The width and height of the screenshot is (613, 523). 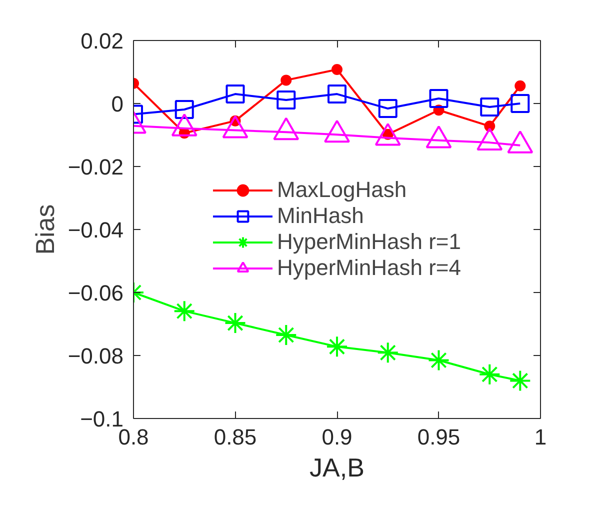 I want to click on y-tick-label: −0.06, so click(x=96, y=293).